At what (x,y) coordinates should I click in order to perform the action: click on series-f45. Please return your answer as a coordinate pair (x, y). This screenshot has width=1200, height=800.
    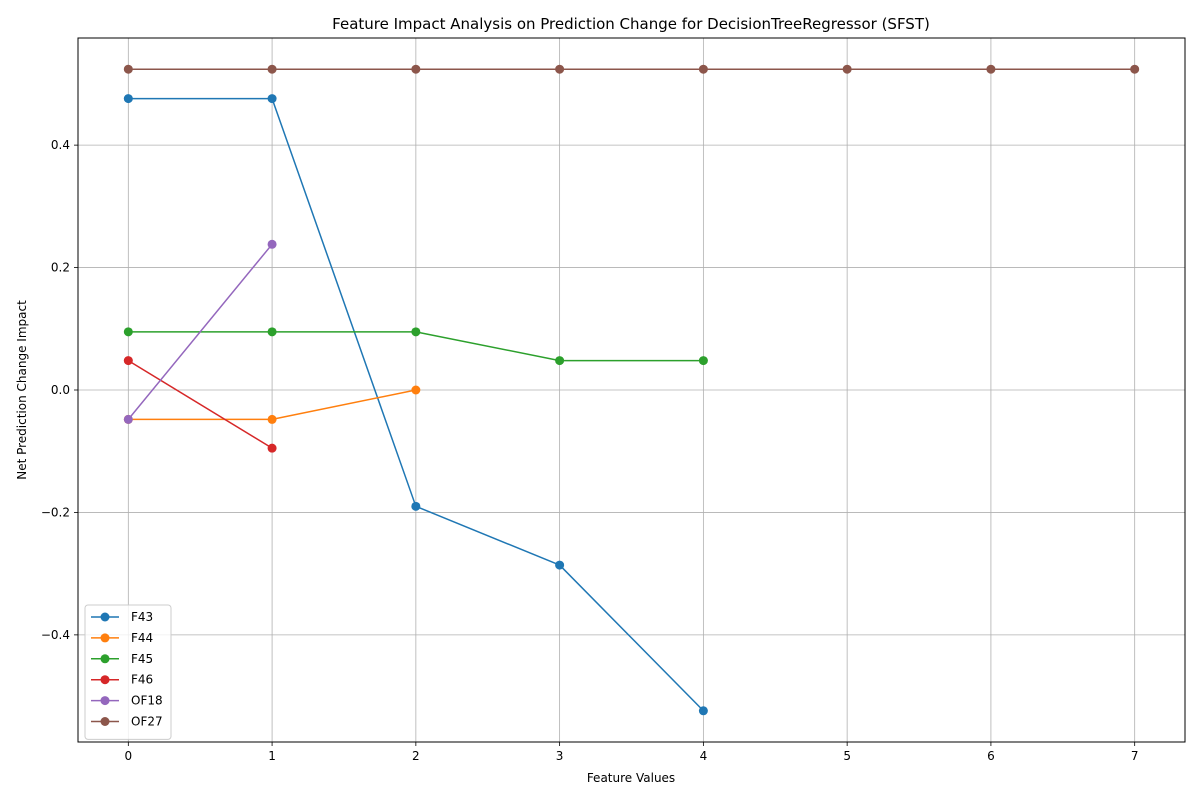
    Looking at the image, I should click on (415, 346).